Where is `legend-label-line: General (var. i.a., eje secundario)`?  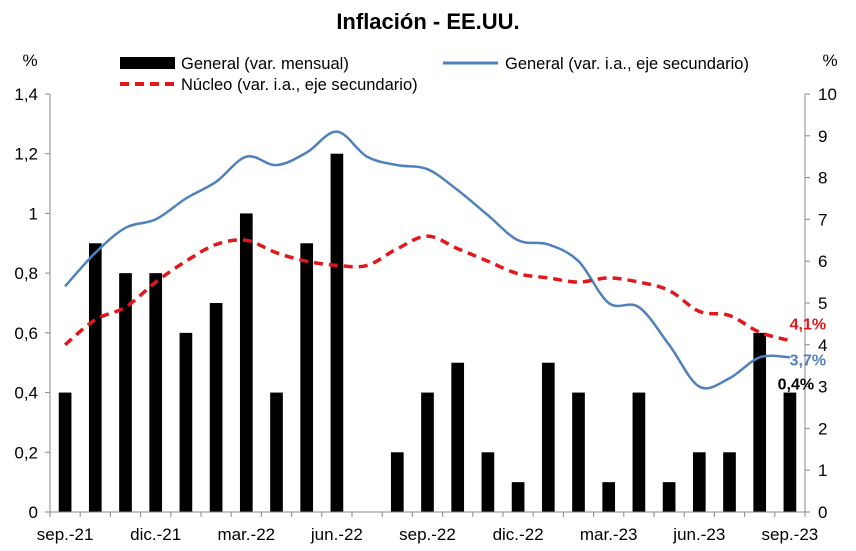
legend-label-line: General (var. i.a., eje secundario) is located at coordinates (627, 64).